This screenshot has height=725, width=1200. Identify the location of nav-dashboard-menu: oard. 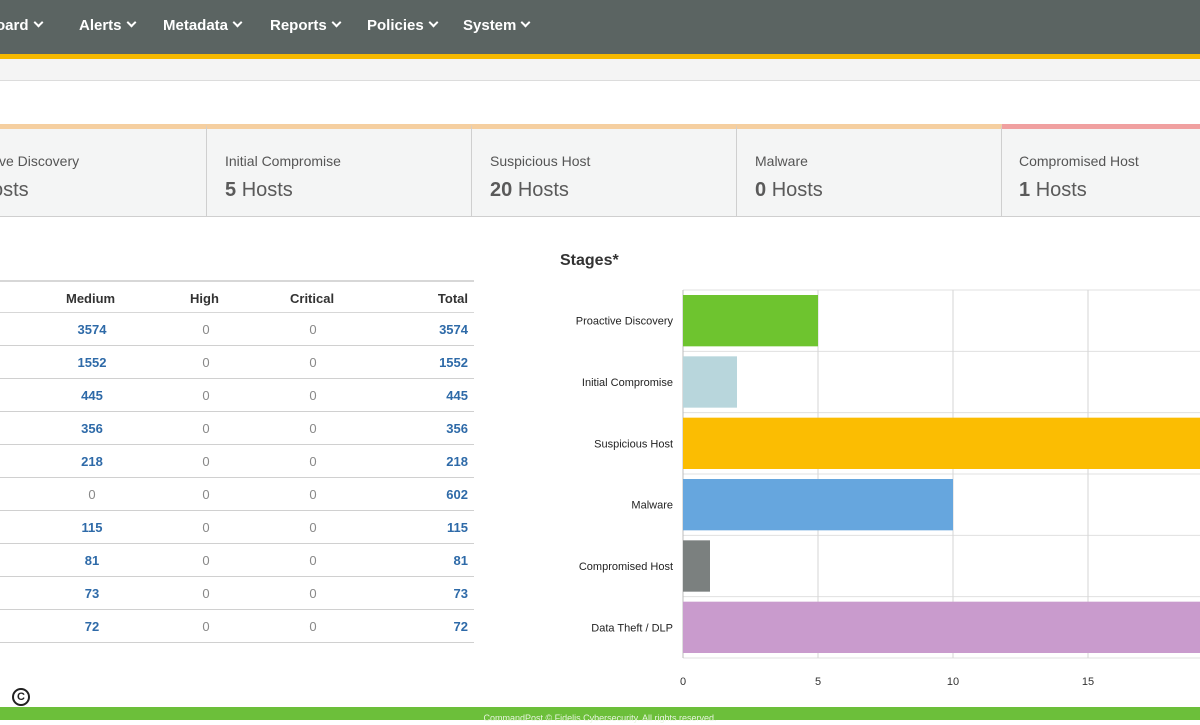
(21, 25).